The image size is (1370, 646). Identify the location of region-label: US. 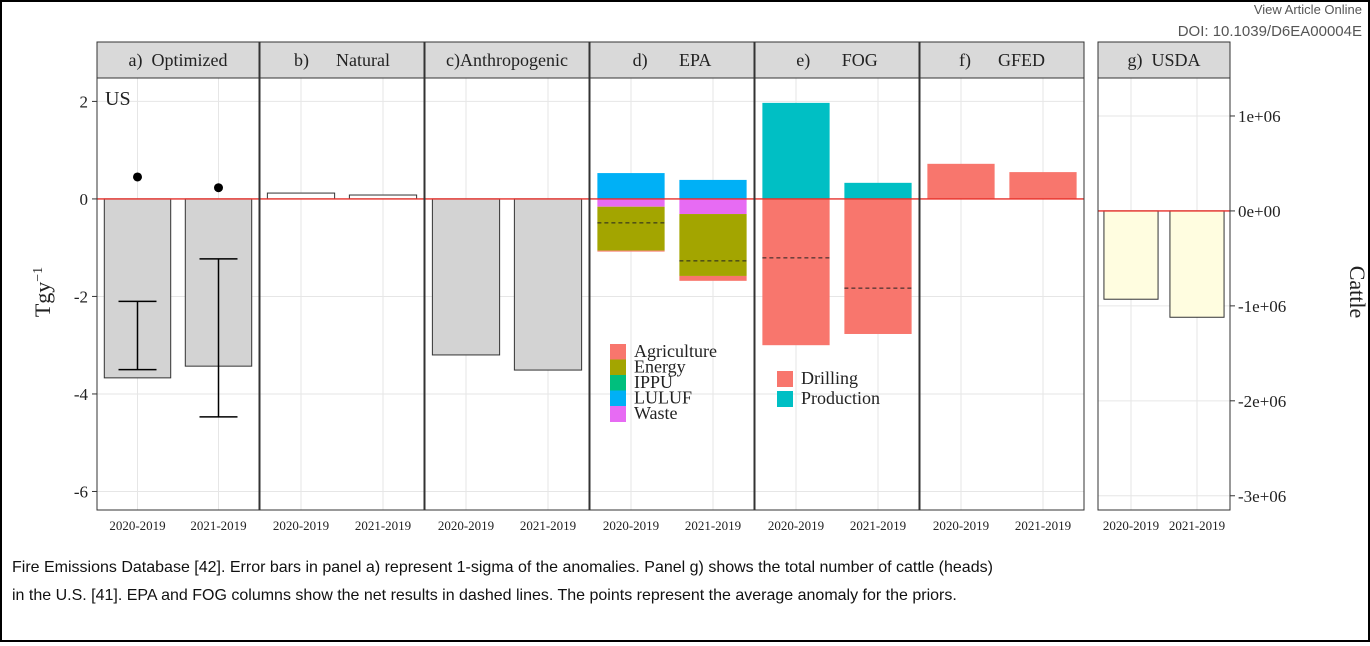
(118, 99).